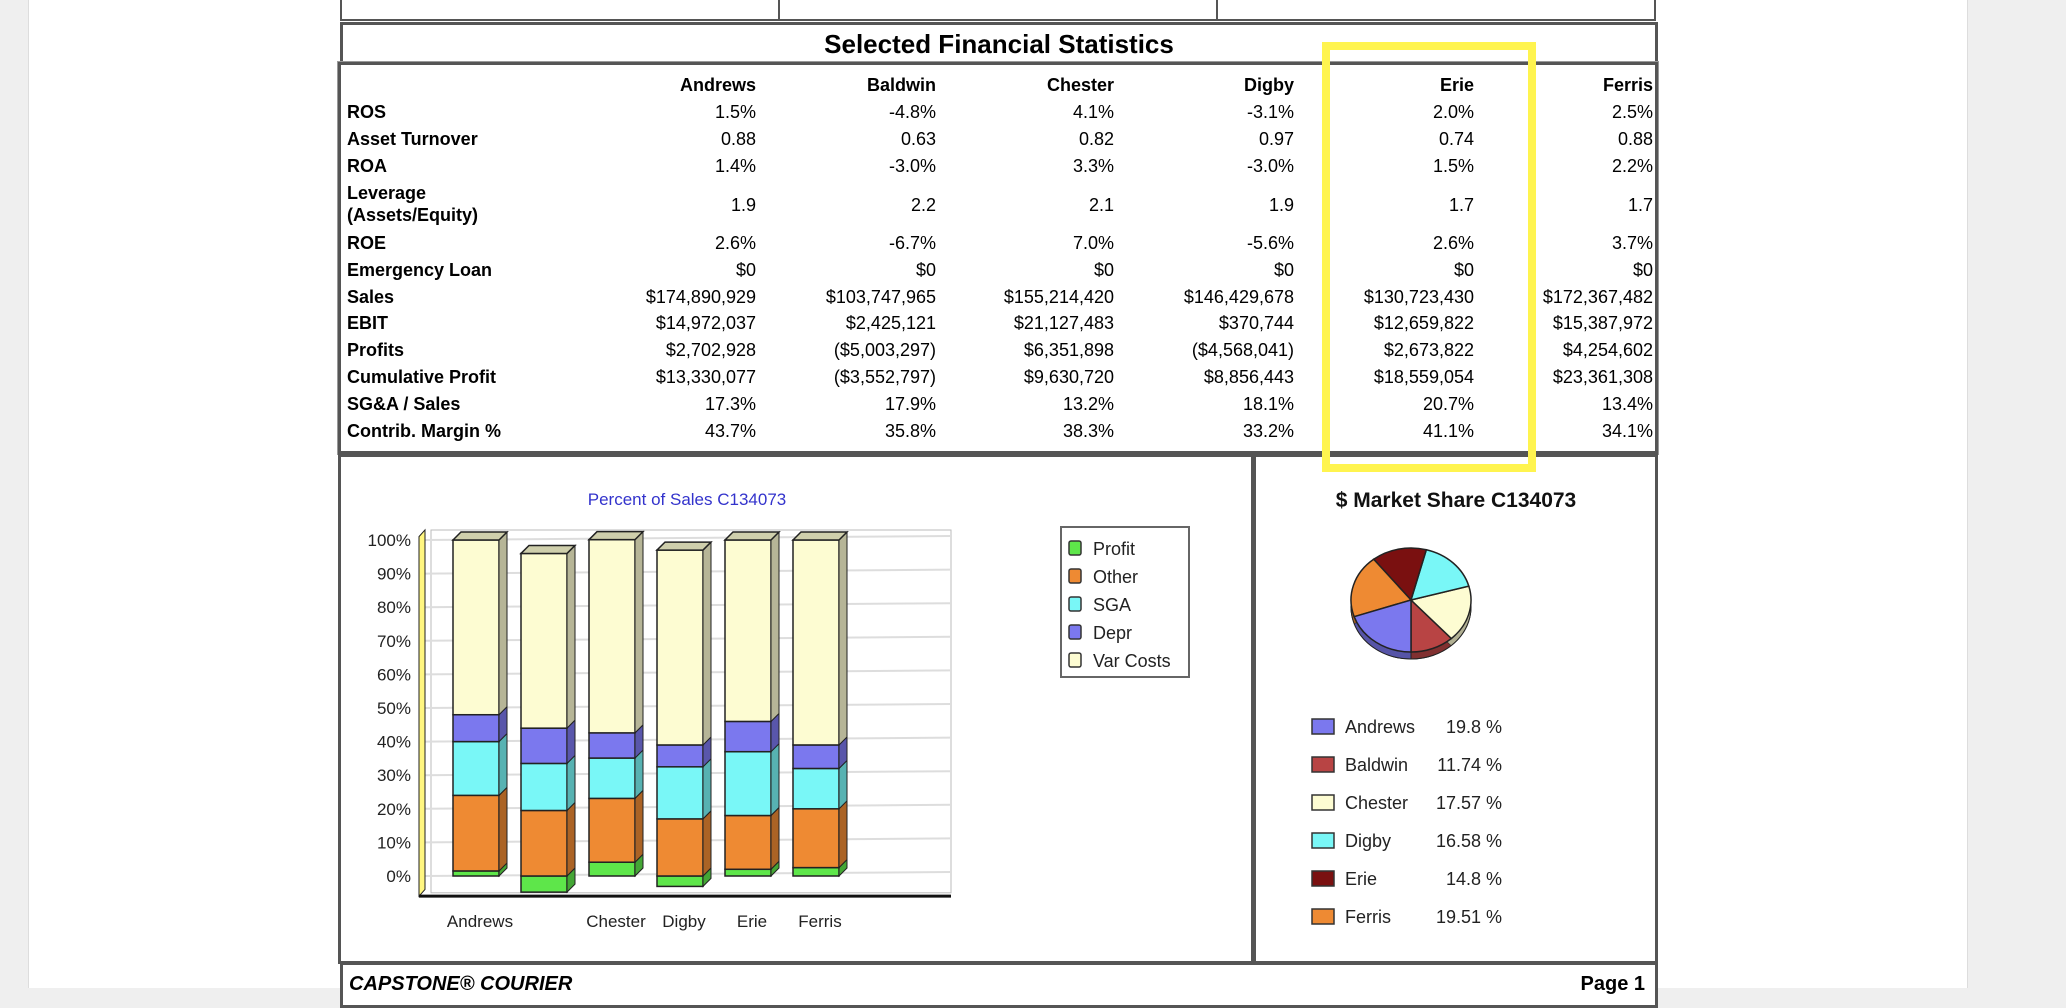 This screenshot has height=1008, width=2066. I want to click on row-label: Emergency Loan, so click(420, 270).